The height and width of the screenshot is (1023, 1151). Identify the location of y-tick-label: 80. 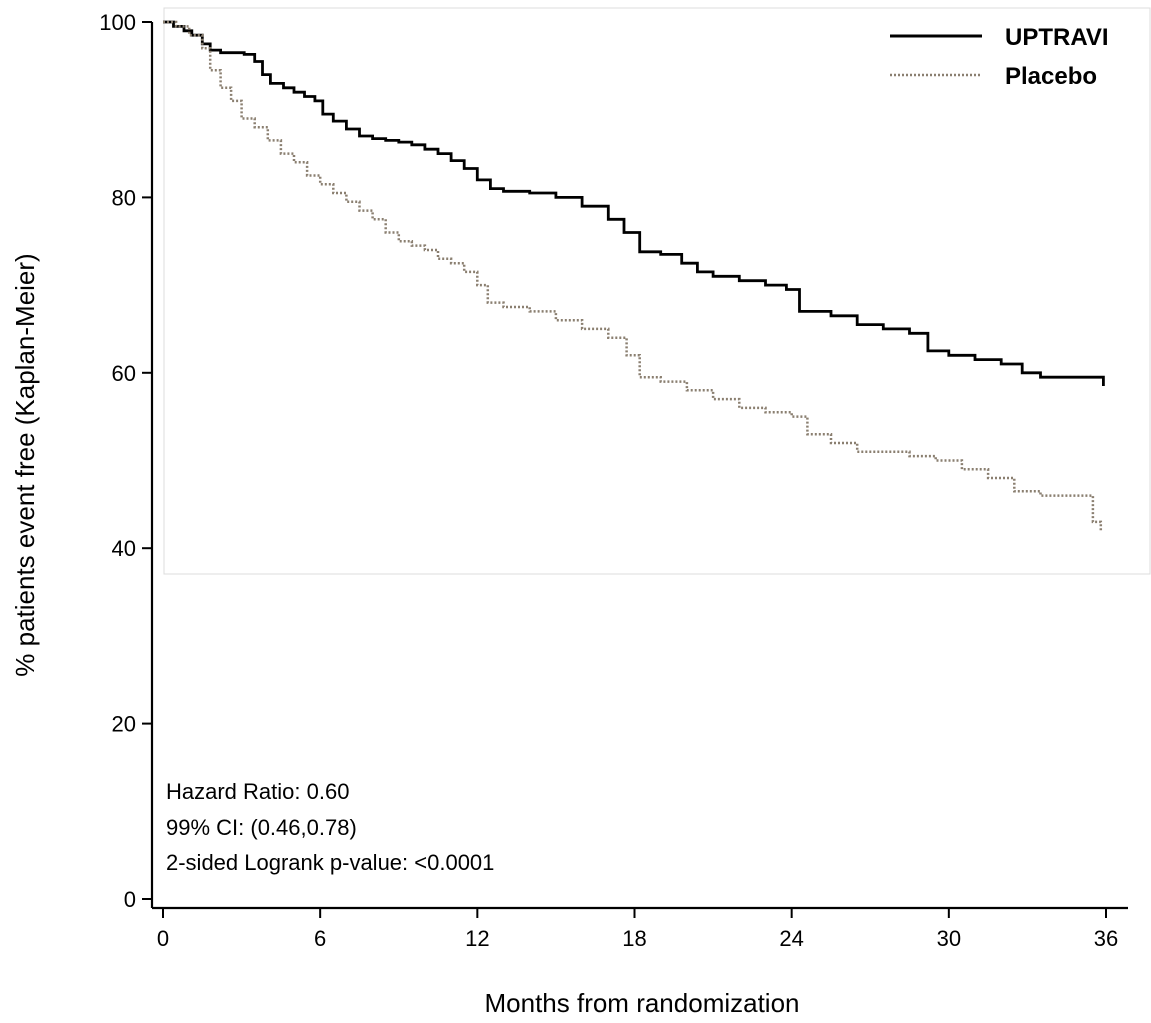
(124, 197).